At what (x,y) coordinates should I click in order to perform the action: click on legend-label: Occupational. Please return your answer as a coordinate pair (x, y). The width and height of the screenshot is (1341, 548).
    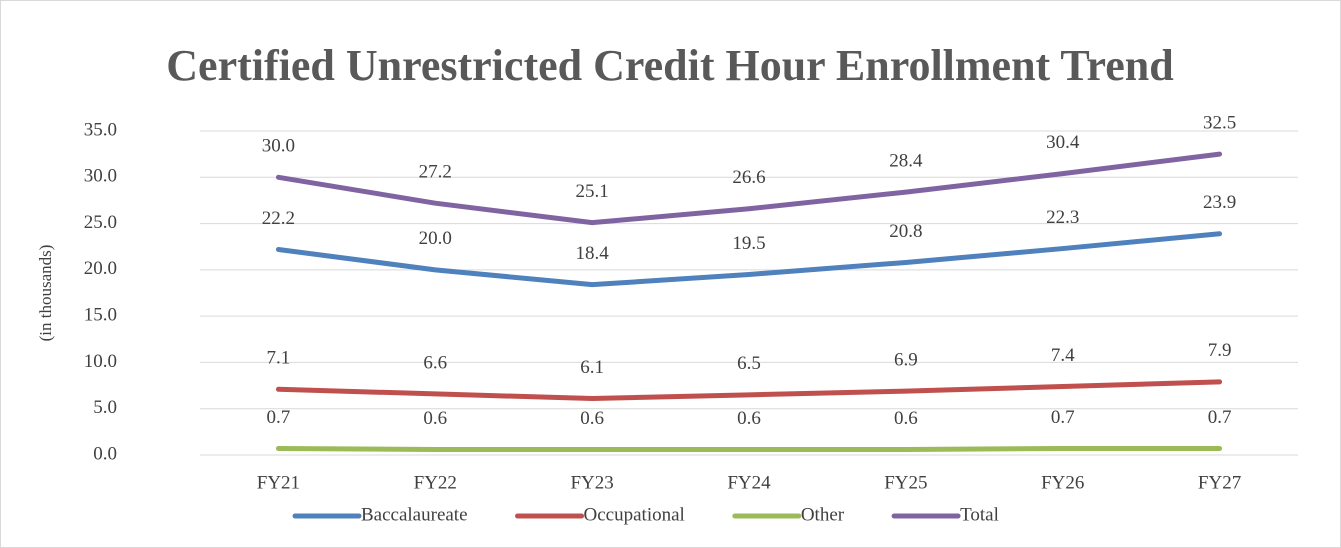
    Looking at the image, I should click on (634, 514).